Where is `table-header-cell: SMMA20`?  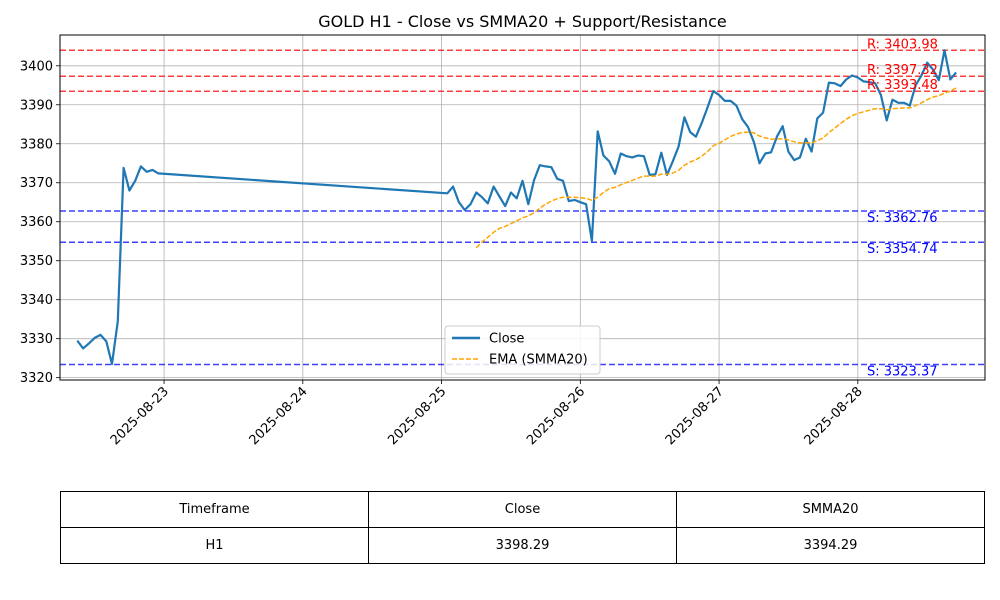
table-header-cell: SMMA20 is located at coordinates (830, 509).